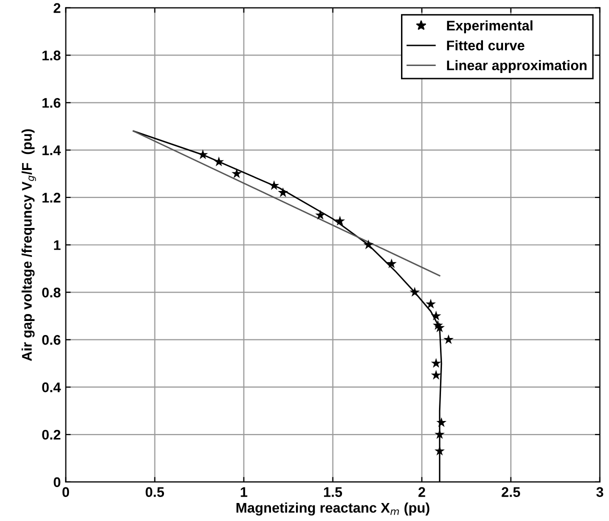  I want to click on legend-label: Experimental, so click(489, 27).